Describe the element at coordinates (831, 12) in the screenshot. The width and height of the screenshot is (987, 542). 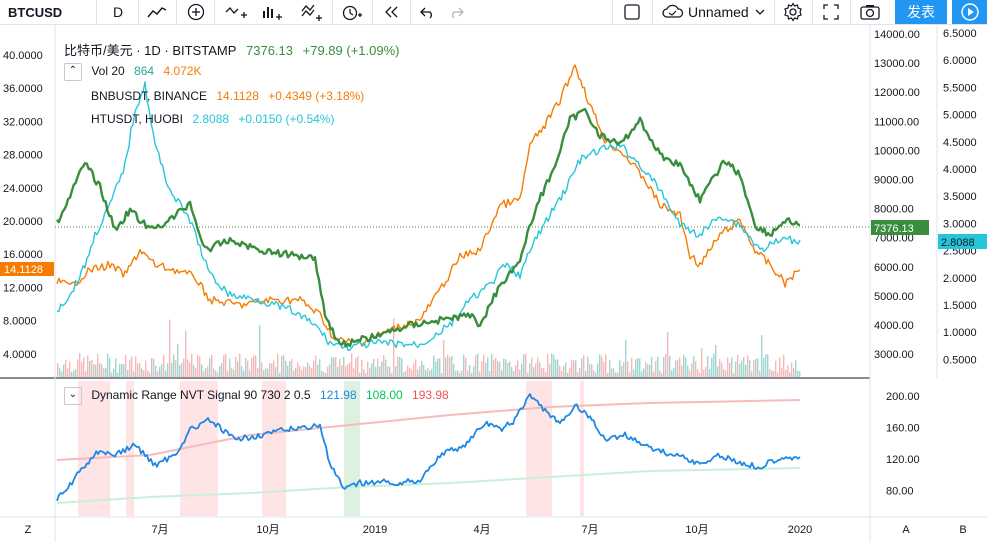
I see `fullscreen-icon` at that location.